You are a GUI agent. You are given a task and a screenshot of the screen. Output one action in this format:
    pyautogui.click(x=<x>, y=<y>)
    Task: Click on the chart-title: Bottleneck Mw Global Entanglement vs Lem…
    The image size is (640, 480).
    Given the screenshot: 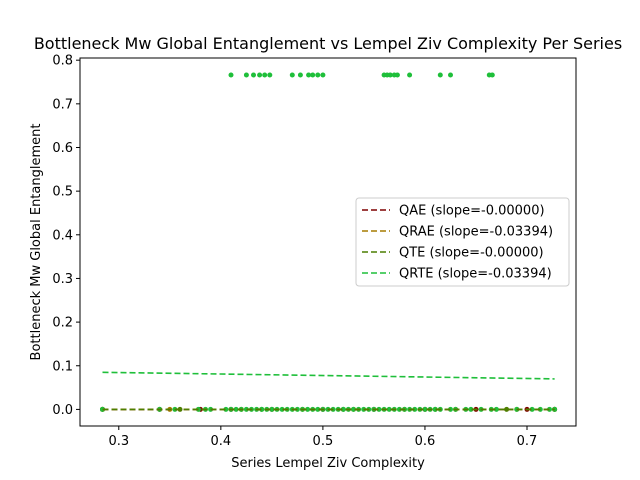 What is the action you would take?
    pyautogui.click(x=328, y=43)
    